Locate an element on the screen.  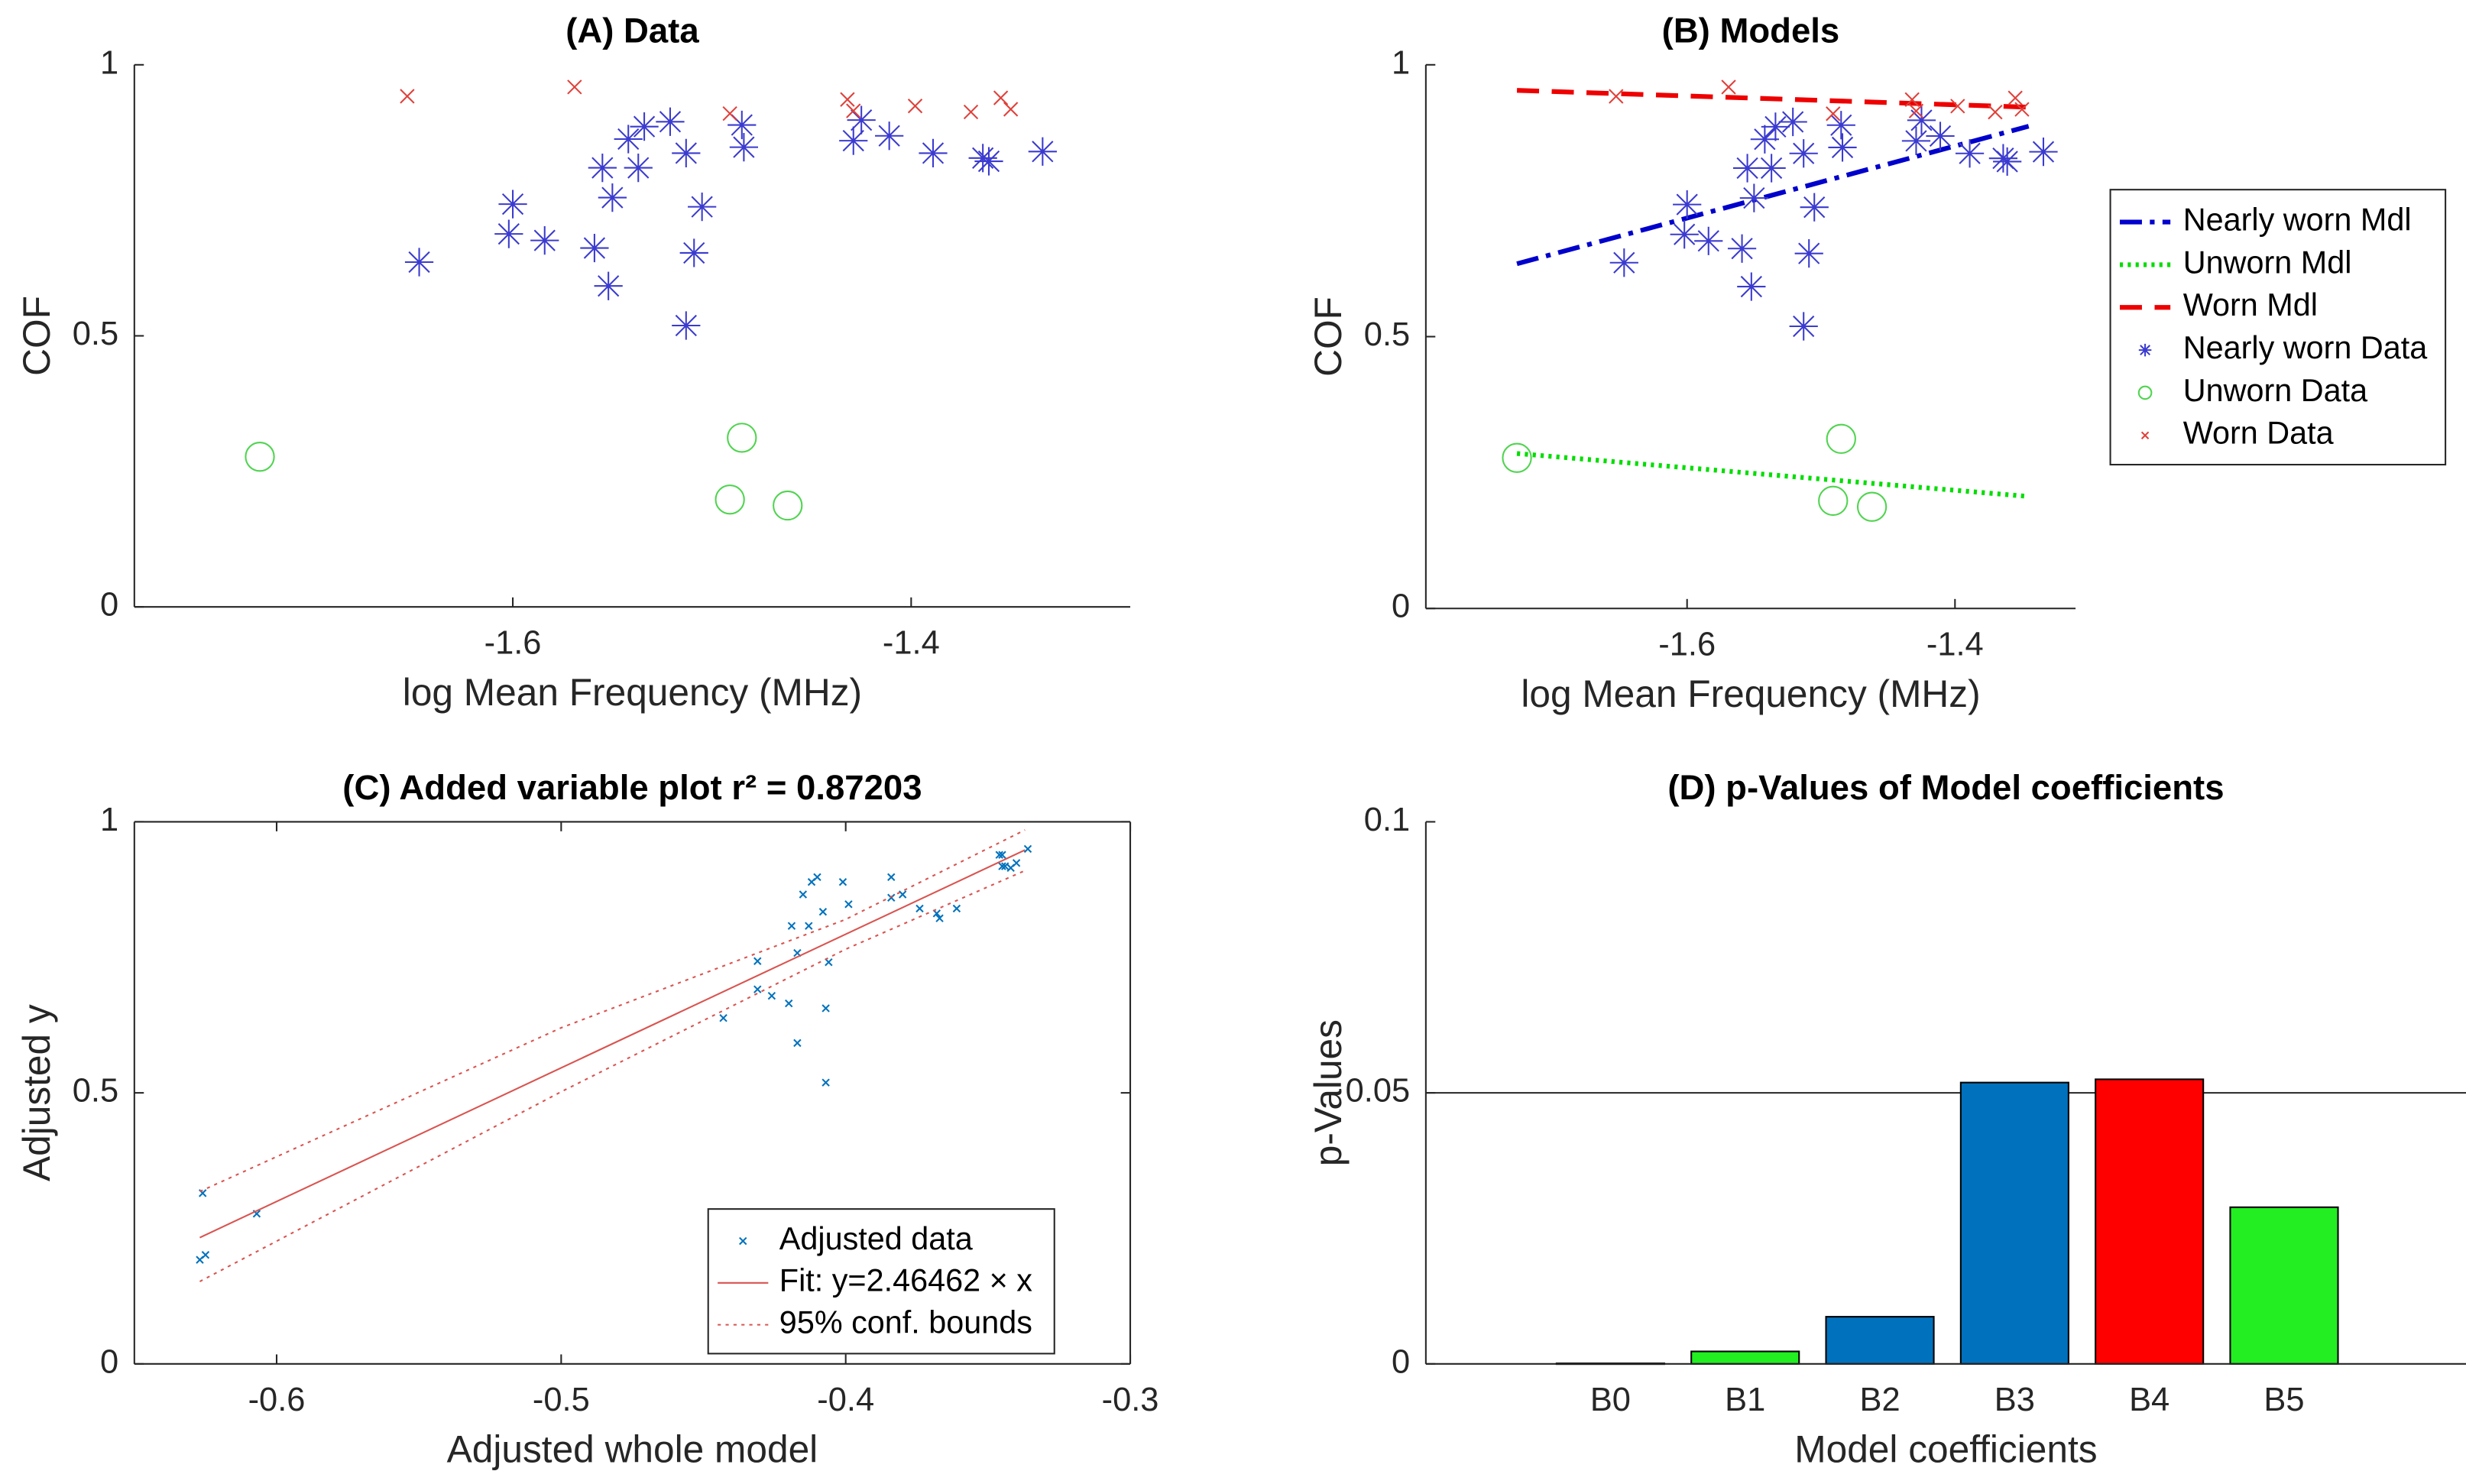
x-tick-label: B1 is located at coordinates (1745, 1400).